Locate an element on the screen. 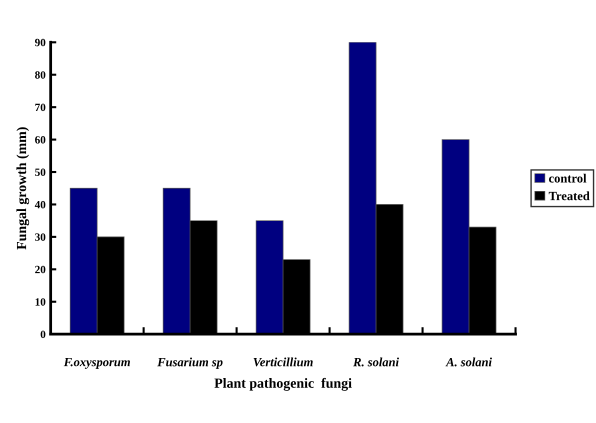  x-tick-label: F.oxysporum is located at coordinates (97, 363).